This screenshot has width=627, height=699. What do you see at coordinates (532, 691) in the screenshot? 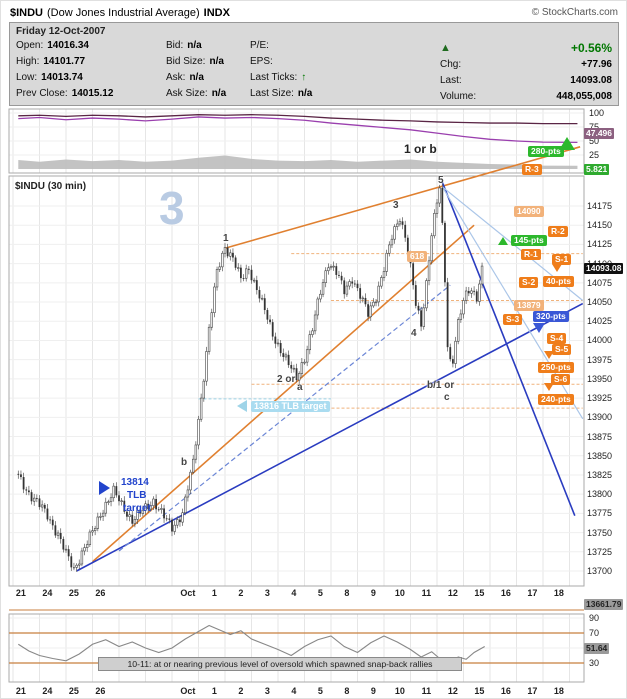
I see `x-axis-label: 17` at bounding box center [532, 691].